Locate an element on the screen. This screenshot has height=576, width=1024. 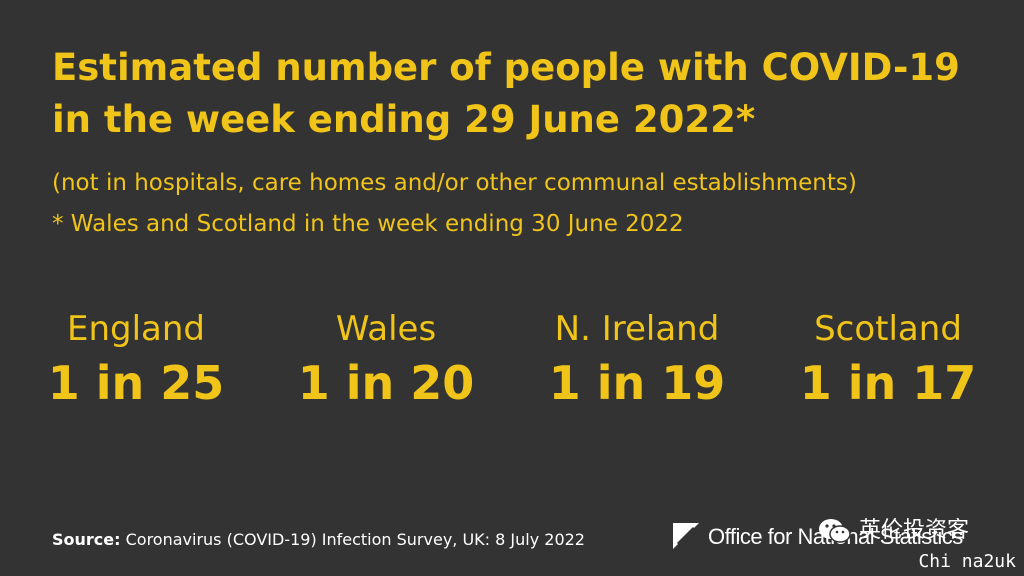
stat-ratio: 1 in 19 is located at coordinates (637, 383).